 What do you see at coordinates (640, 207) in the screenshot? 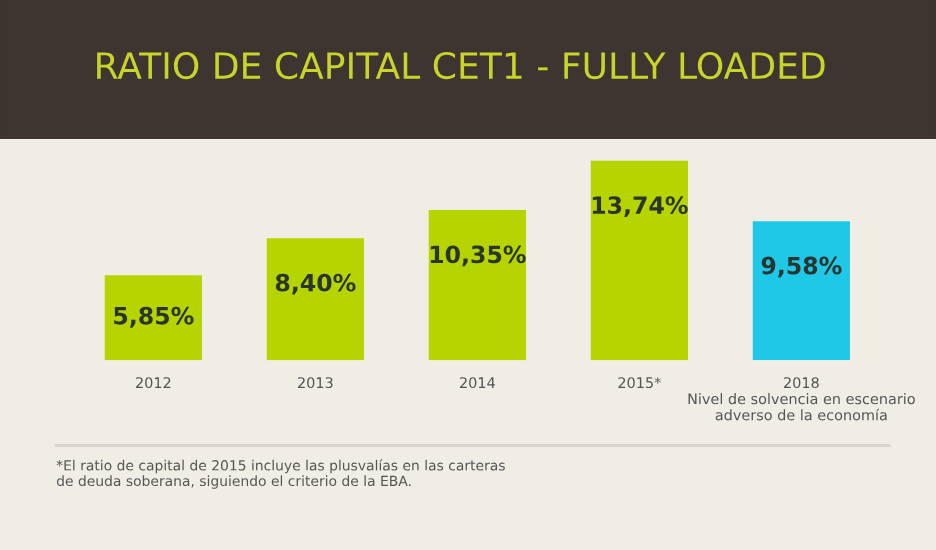
I see `data-label: 13,74%` at bounding box center [640, 207].